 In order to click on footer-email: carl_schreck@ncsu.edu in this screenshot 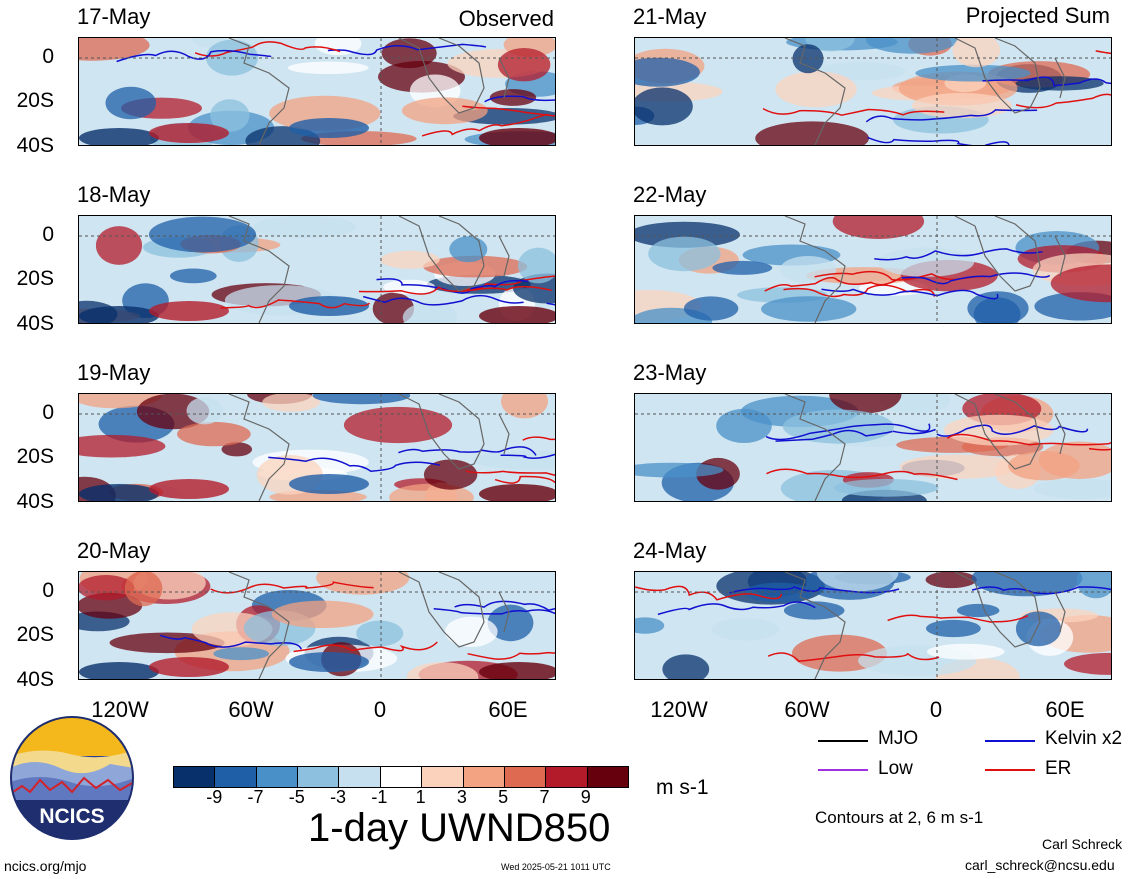, I will do `click(1040, 865)`.